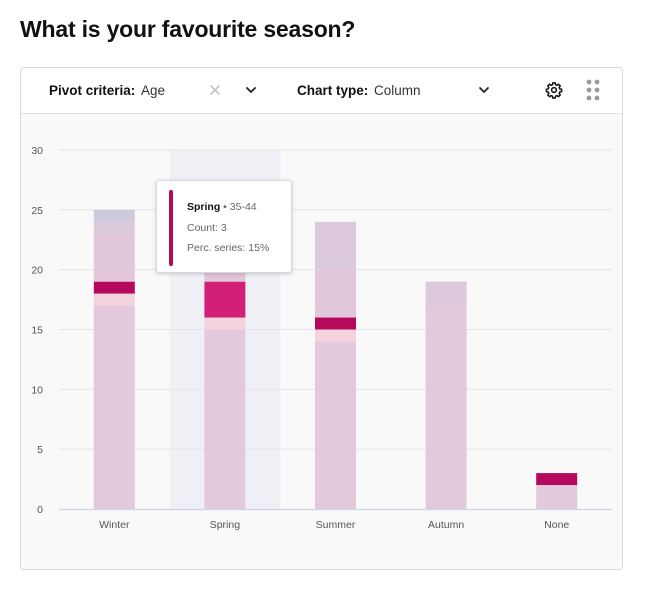 The height and width of the screenshot is (596, 648). I want to click on tooltip-title: Spring • 35-44, so click(222, 207).